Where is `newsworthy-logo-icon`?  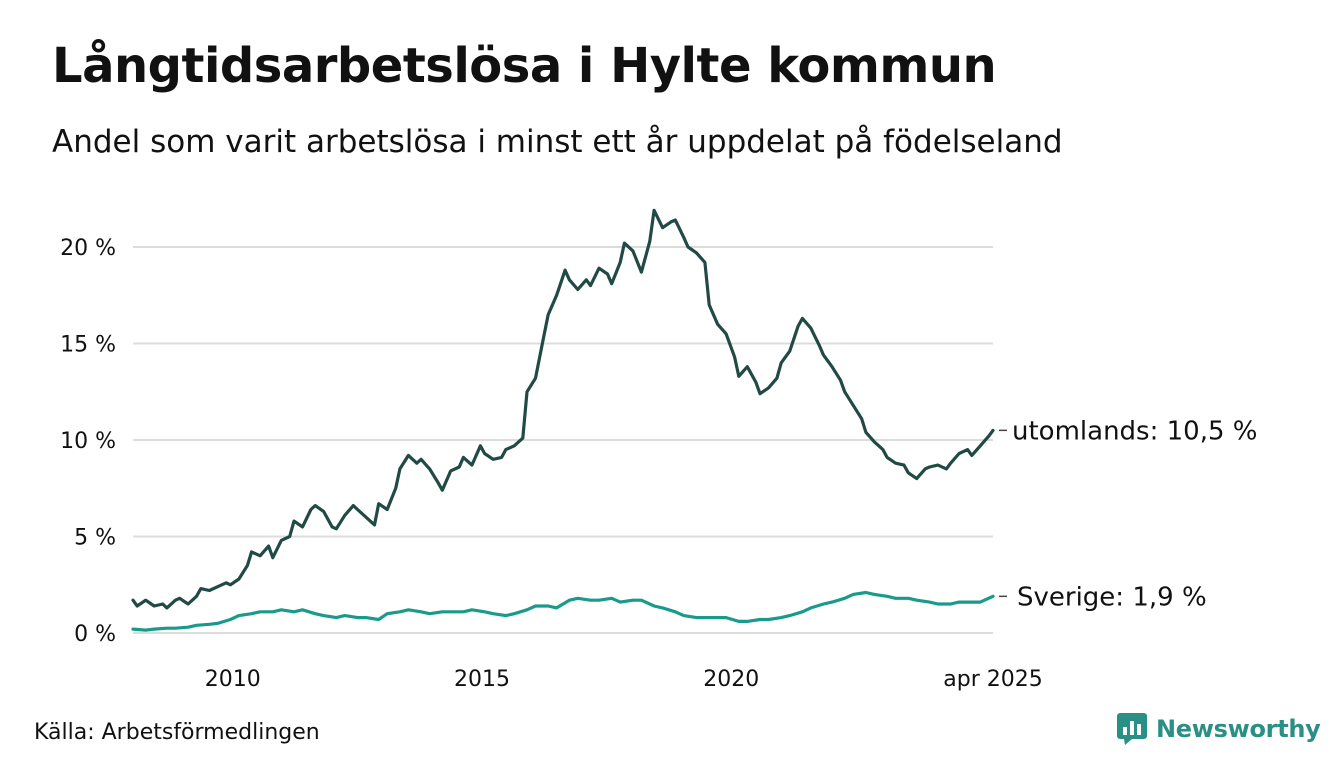 newsworthy-logo-icon is located at coordinates (1132, 729).